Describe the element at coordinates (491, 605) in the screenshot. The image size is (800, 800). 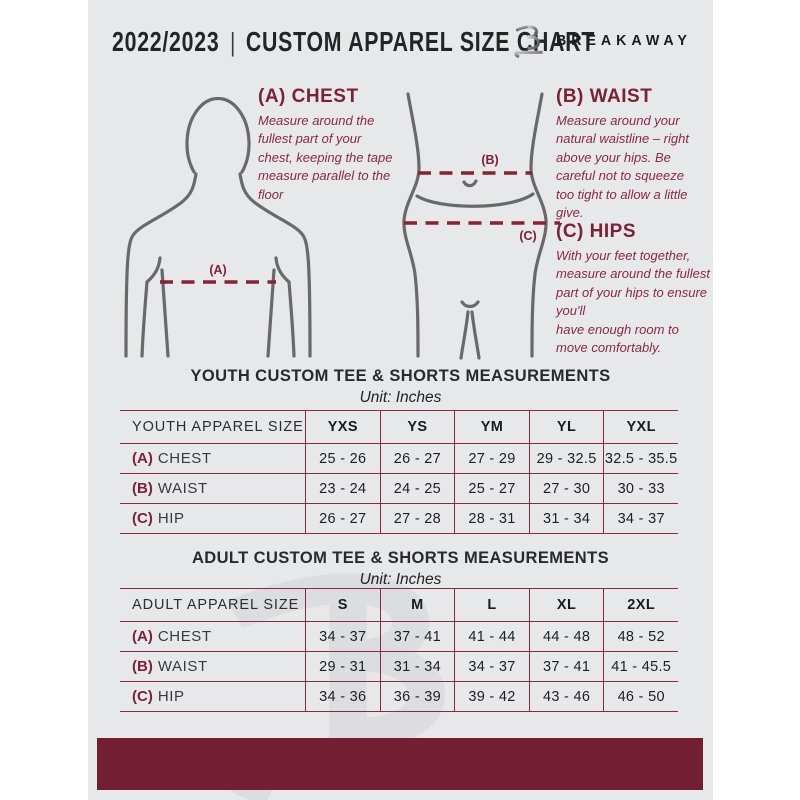
I see `column-header-size: L` at that location.